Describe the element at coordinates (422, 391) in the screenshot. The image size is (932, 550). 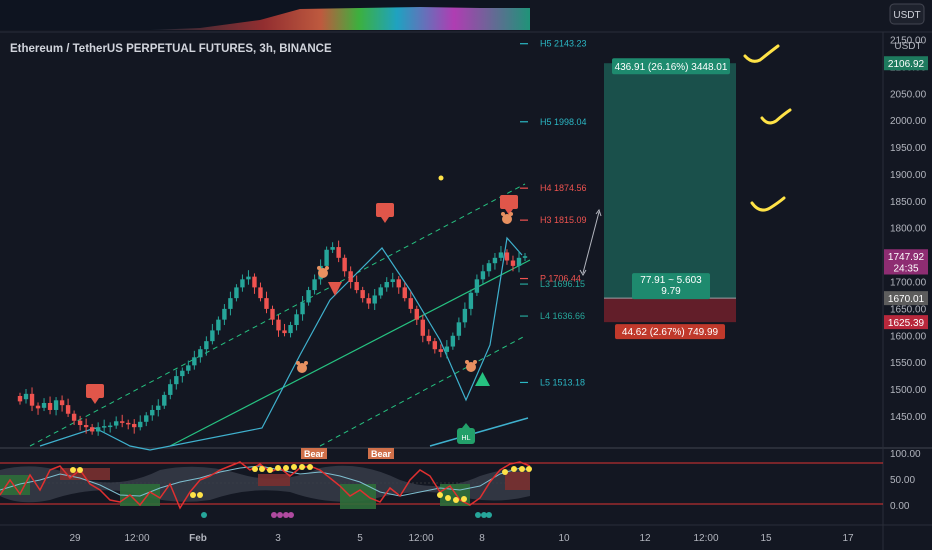
I see `channel-lower-line` at that location.